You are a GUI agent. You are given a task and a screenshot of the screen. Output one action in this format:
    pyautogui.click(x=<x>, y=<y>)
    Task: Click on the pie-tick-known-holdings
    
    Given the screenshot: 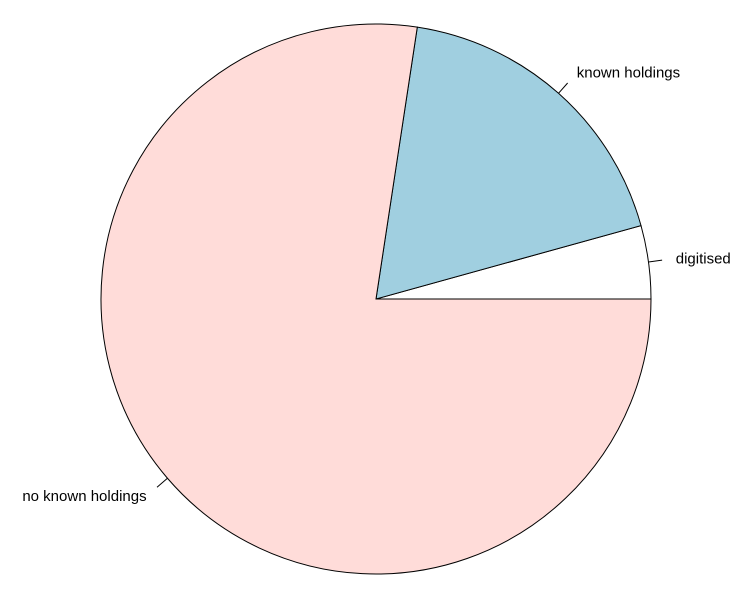 What is the action you would take?
    pyautogui.click(x=563, y=88)
    